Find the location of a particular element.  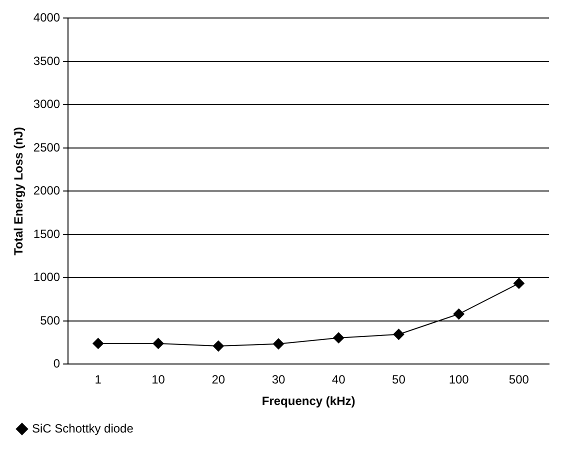

y-axis-title: Total Energy Loss (nJ) is located at coordinates (19, 191).